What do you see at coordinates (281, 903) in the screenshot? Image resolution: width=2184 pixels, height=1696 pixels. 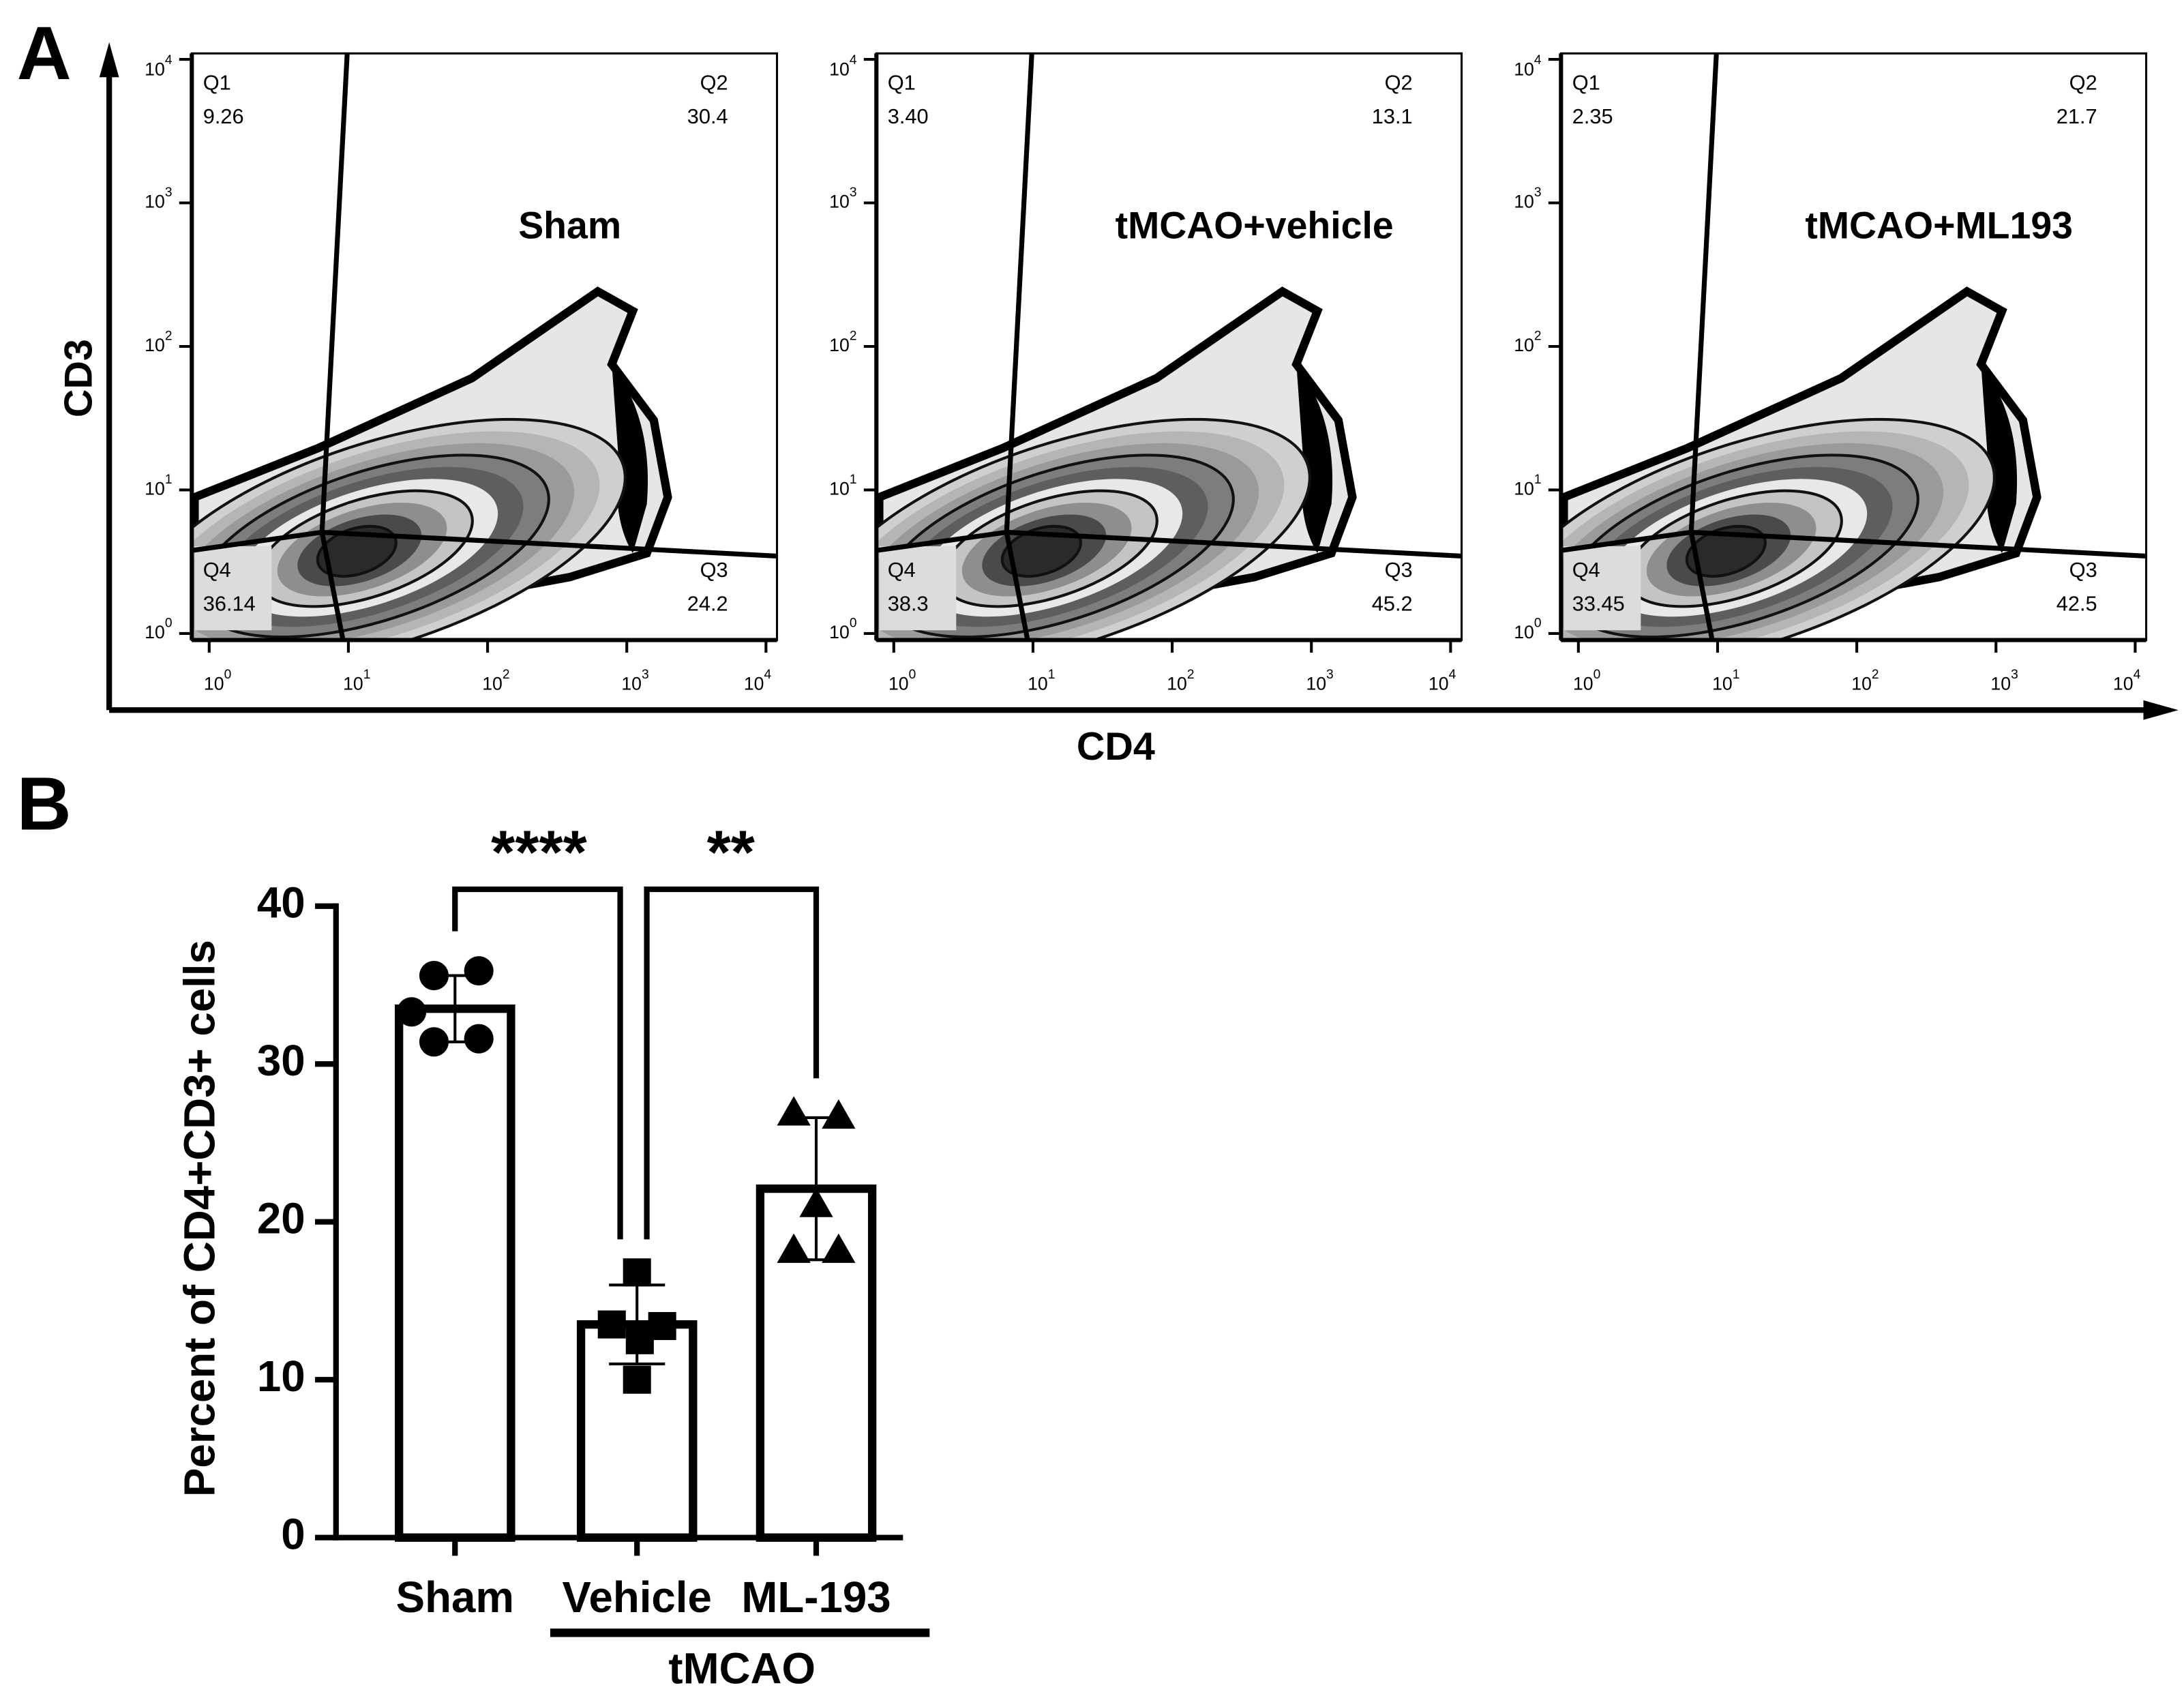 I see `y-tick-label: 40` at bounding box center [281, 903].